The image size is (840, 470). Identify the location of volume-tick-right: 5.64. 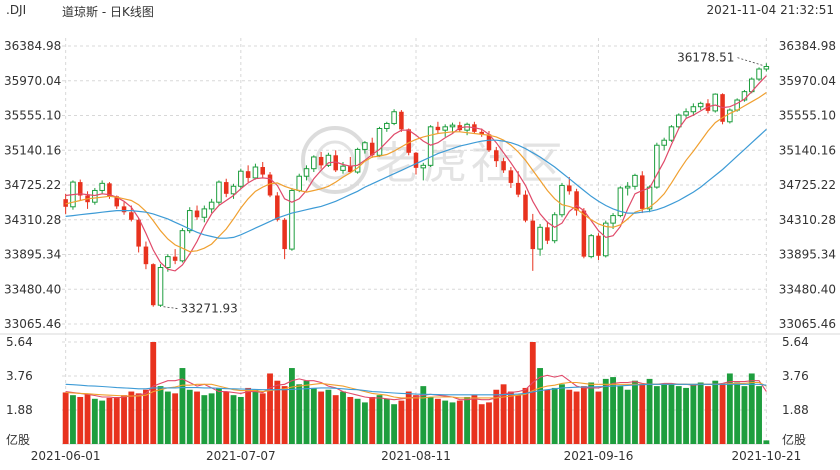
(795, 342).